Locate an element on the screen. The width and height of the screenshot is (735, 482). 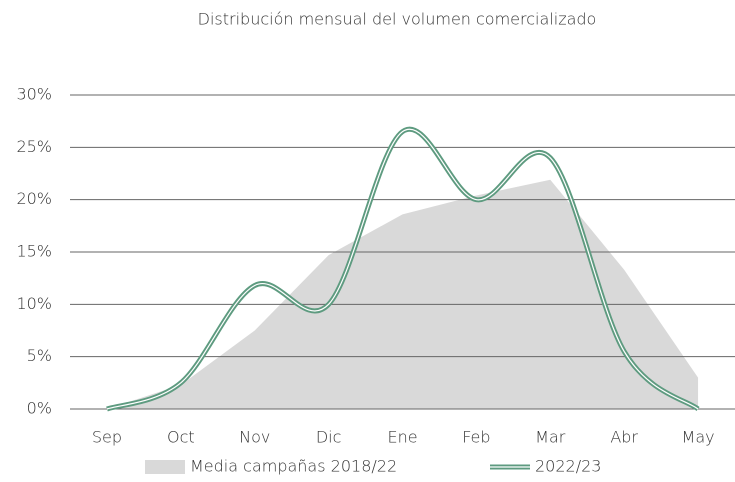
y-tick-label: 15% is located at coordinates (34, 251).